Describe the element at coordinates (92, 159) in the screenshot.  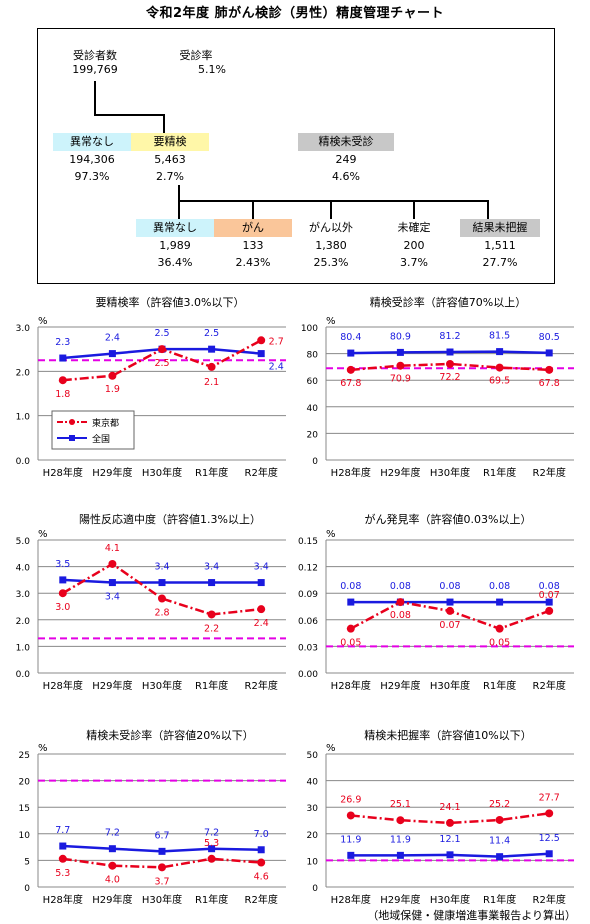
I see `normal1-value: 194,306` at that location.